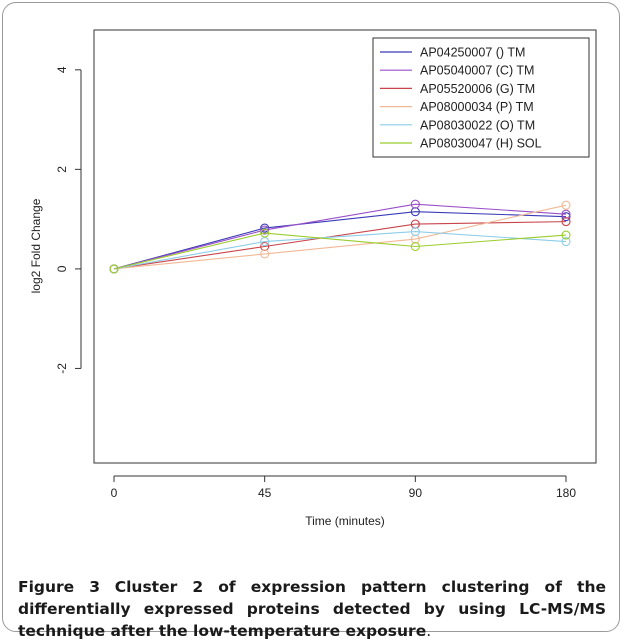  I want to click on series-layer, so click(340, 236).